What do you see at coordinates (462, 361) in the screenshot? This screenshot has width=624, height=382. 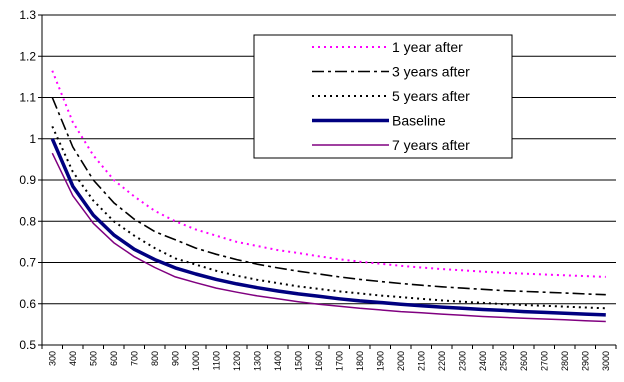 I see `x-tick-label: 2300` at bounding box center [462, 361].